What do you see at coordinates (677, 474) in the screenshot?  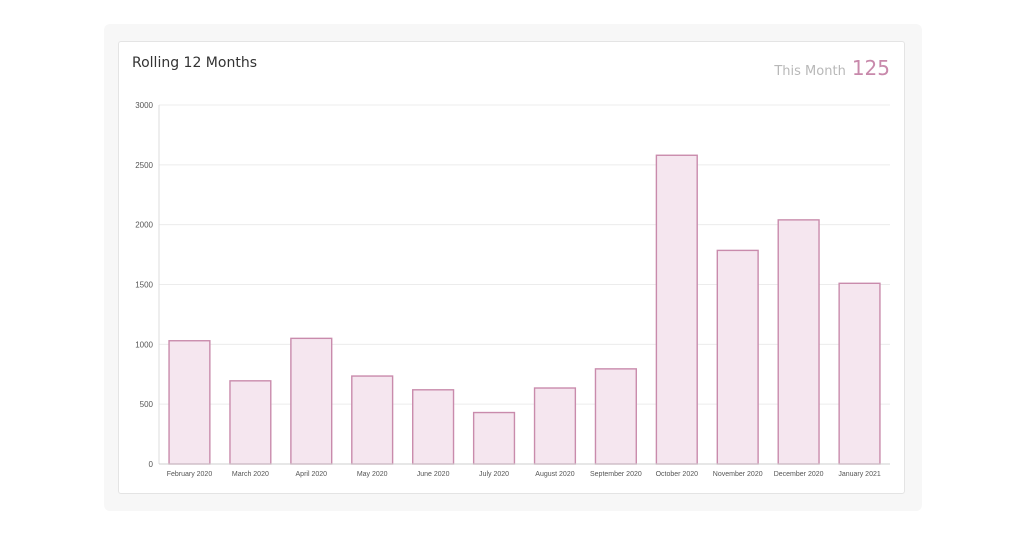 I see `x-tick-label: October 2020` at bounding box center [677, 474].